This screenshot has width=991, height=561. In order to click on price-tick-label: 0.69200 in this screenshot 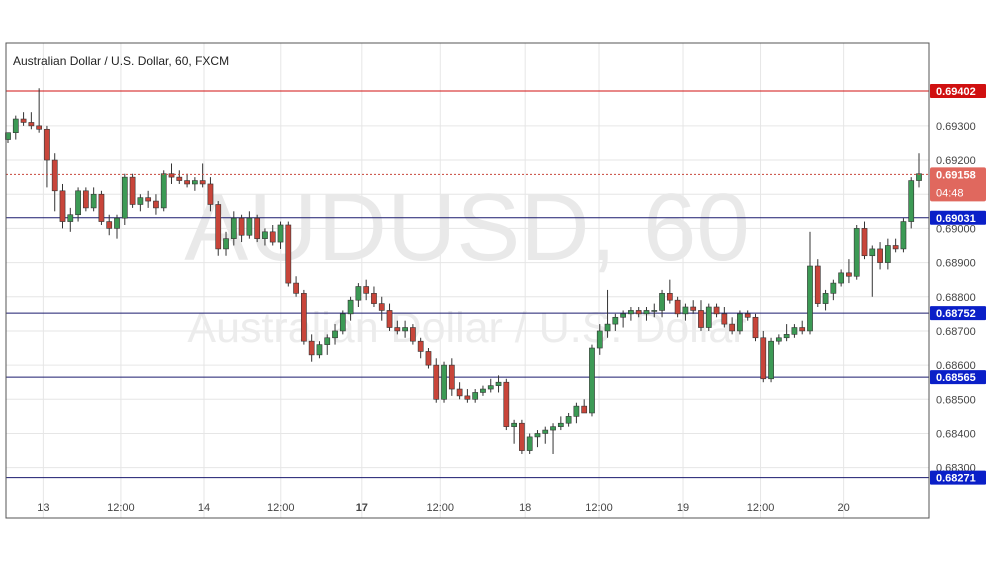, I will do `click(956, 161)`.